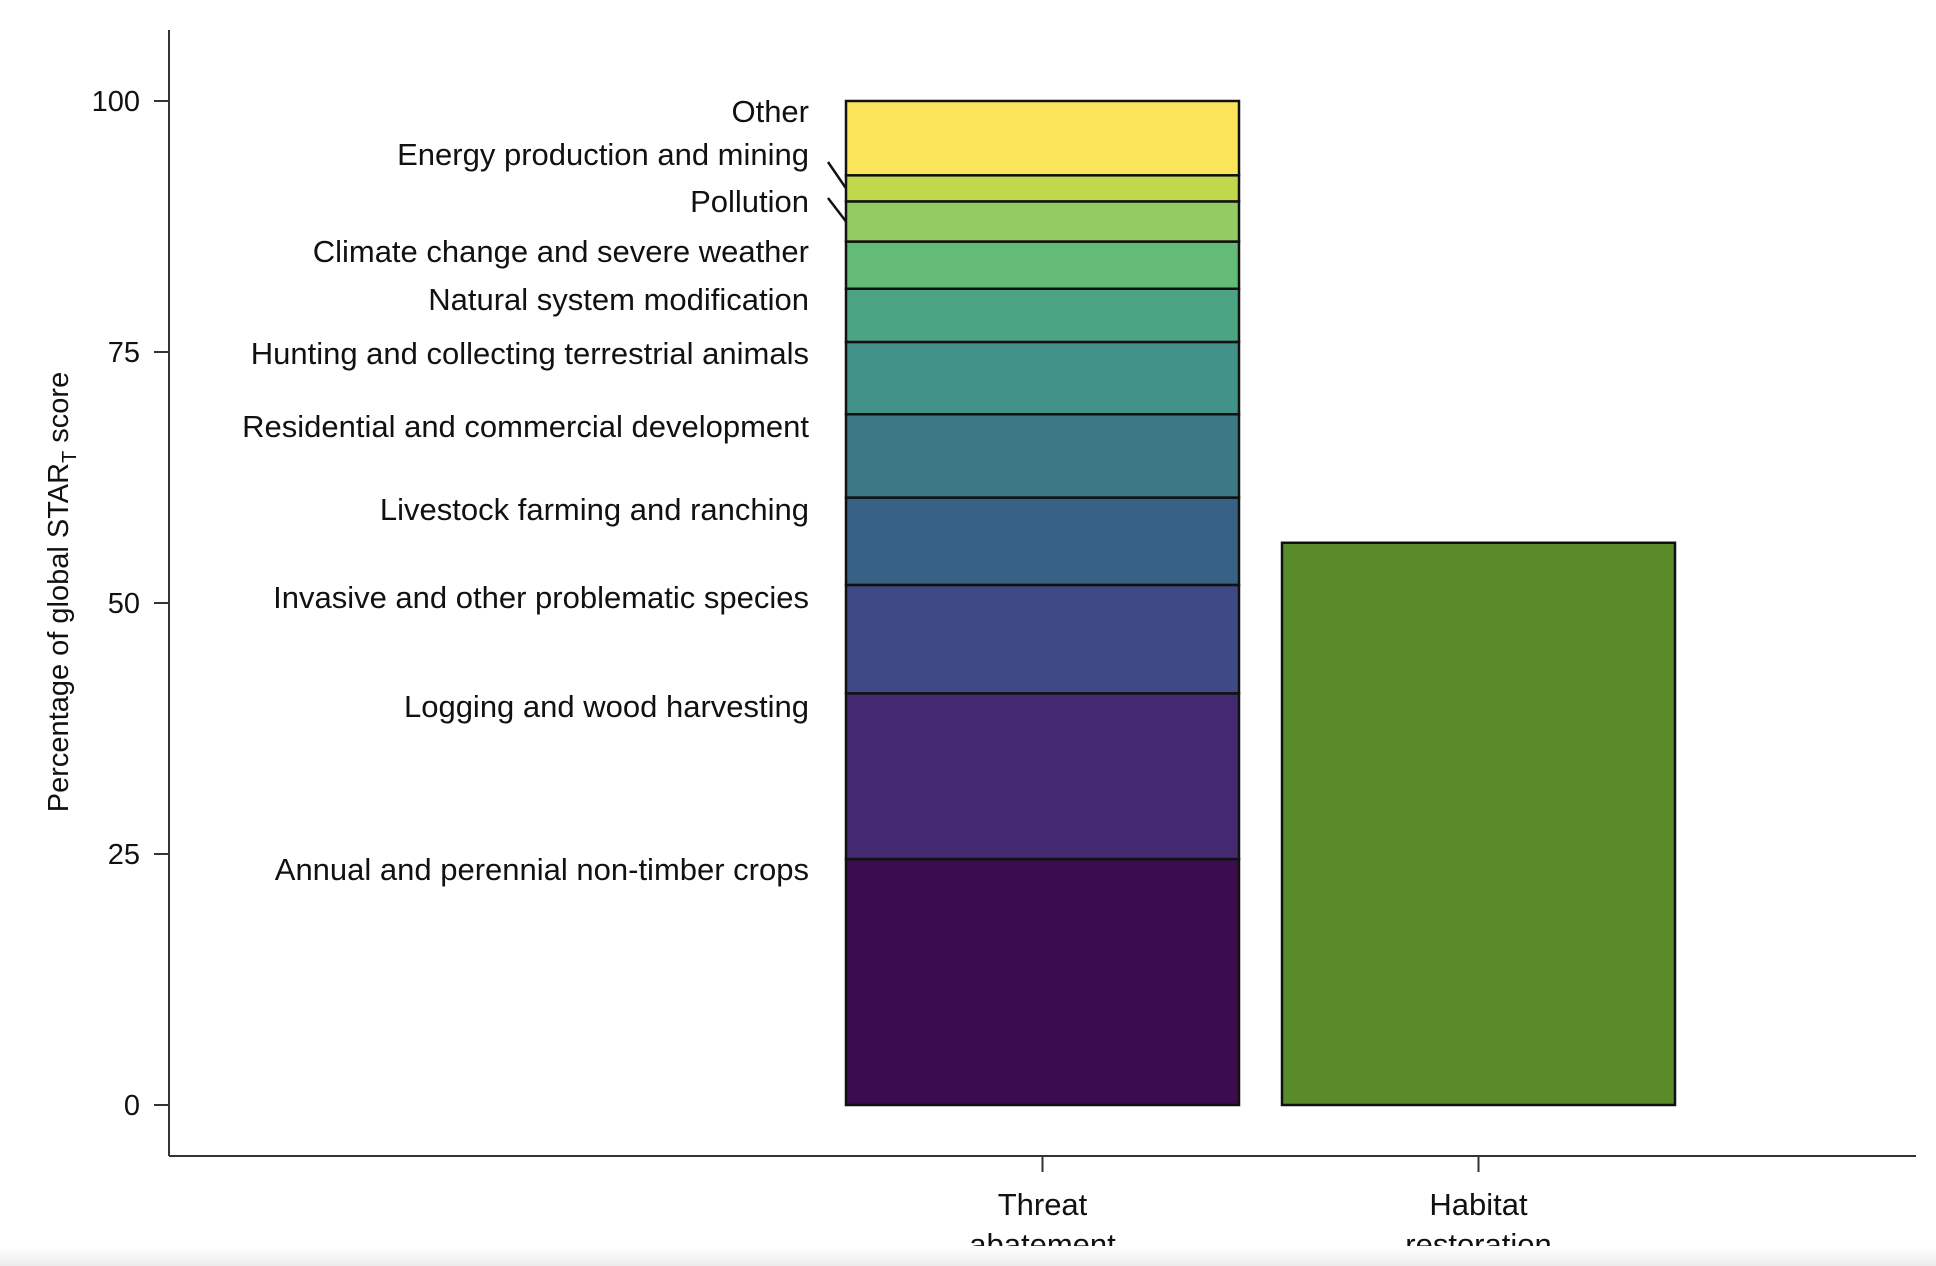 The width and height of the screenshot is (1936, 1266). I want to click on segment-label: Climate change and severe weather, so click(561, 251).